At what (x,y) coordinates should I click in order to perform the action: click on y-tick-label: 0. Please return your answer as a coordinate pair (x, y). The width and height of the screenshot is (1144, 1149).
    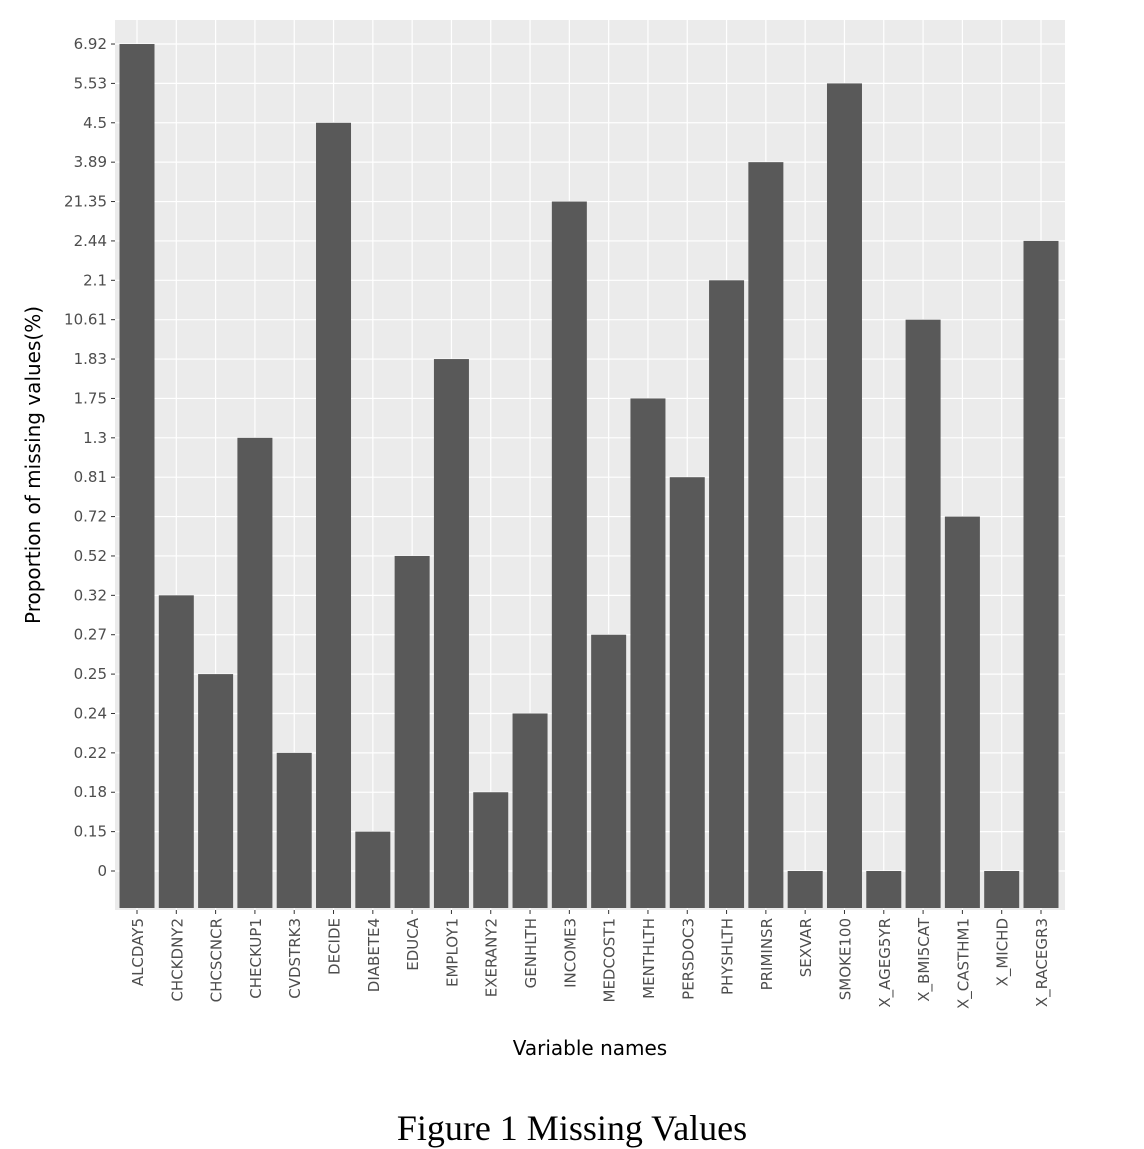
    Looking at the image, I should click on (102, 871).